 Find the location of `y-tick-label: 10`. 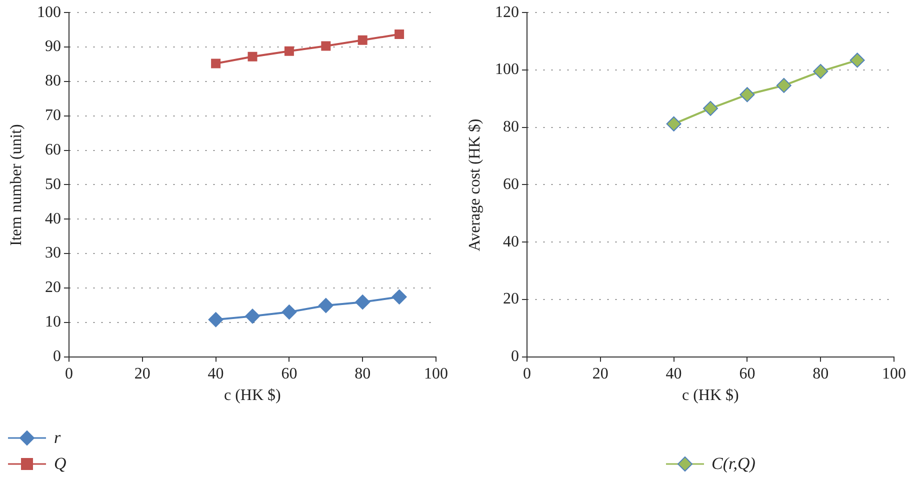

y-tick-label: 10 is located at coordinates (53, 322).